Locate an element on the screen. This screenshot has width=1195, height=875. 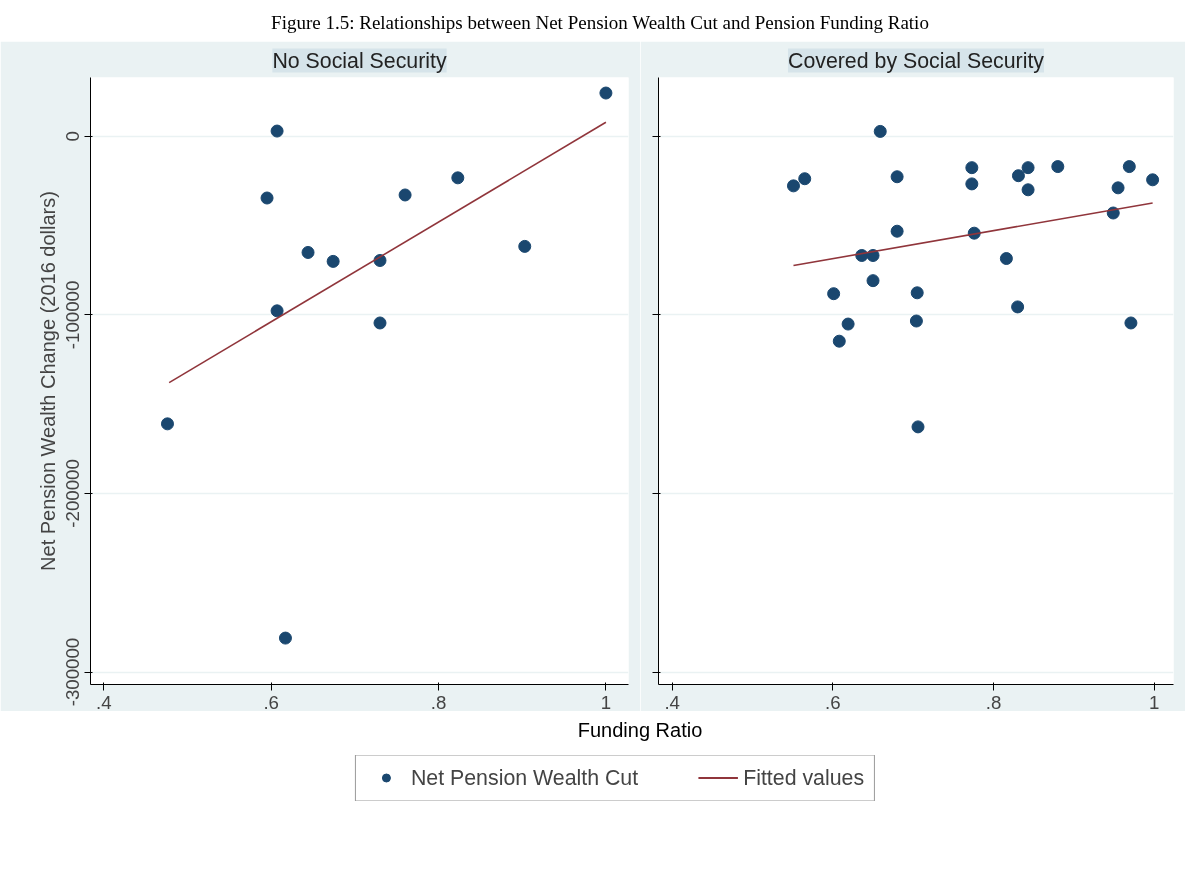
legend-label: Net Pension Wealth Cut is located at coordinates (524, 778).